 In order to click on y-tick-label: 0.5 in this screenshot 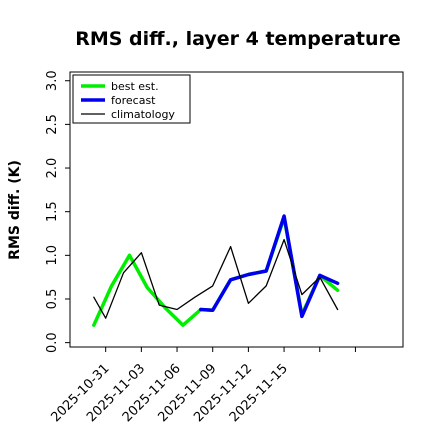, I will do `click(52, 299)`.